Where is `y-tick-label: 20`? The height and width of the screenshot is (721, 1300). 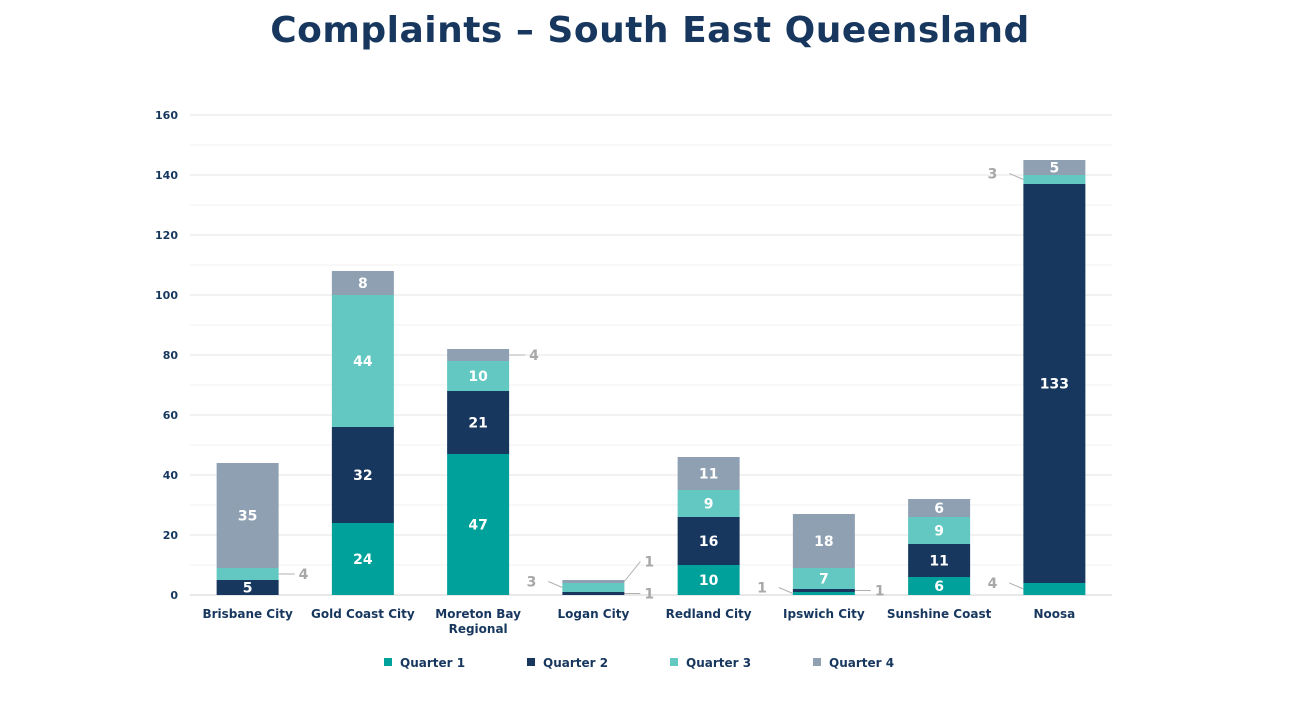 y-tick-label: 20 is located at coordinates (171, 535).